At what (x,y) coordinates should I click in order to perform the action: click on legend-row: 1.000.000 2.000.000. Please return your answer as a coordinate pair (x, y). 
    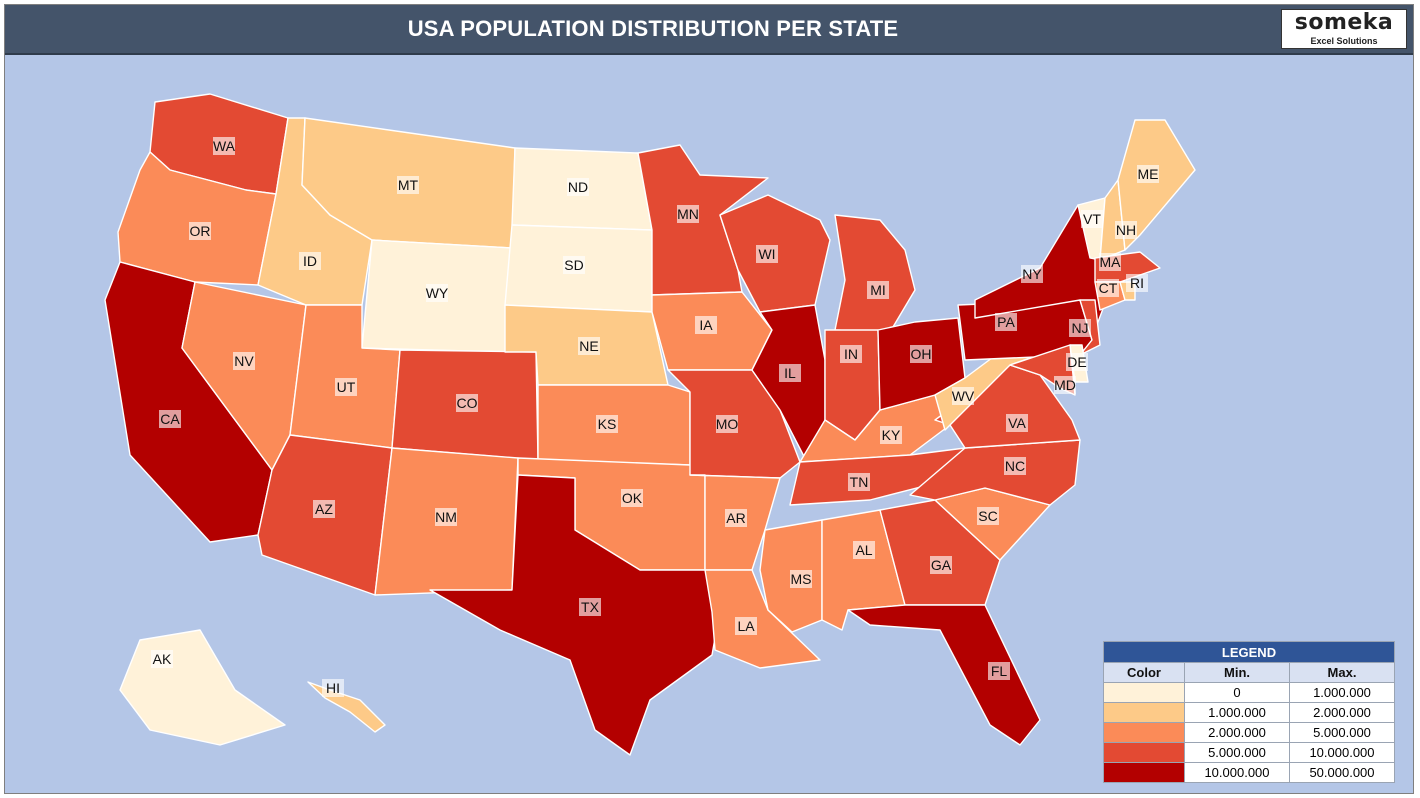
    Looking at the image, I should click on (1249, 712).